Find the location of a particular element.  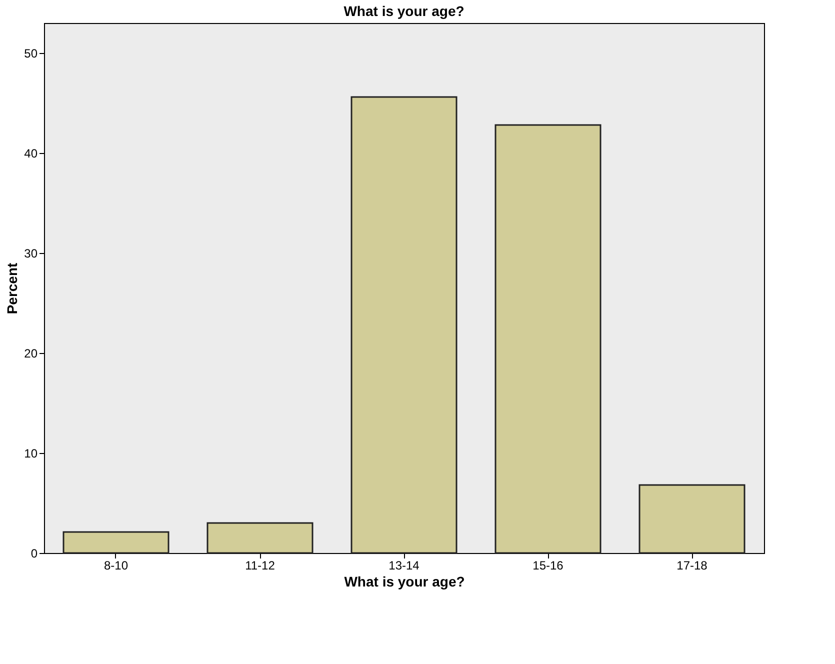

x-tick-label: 17-18 is located at coordinates (692, 565).